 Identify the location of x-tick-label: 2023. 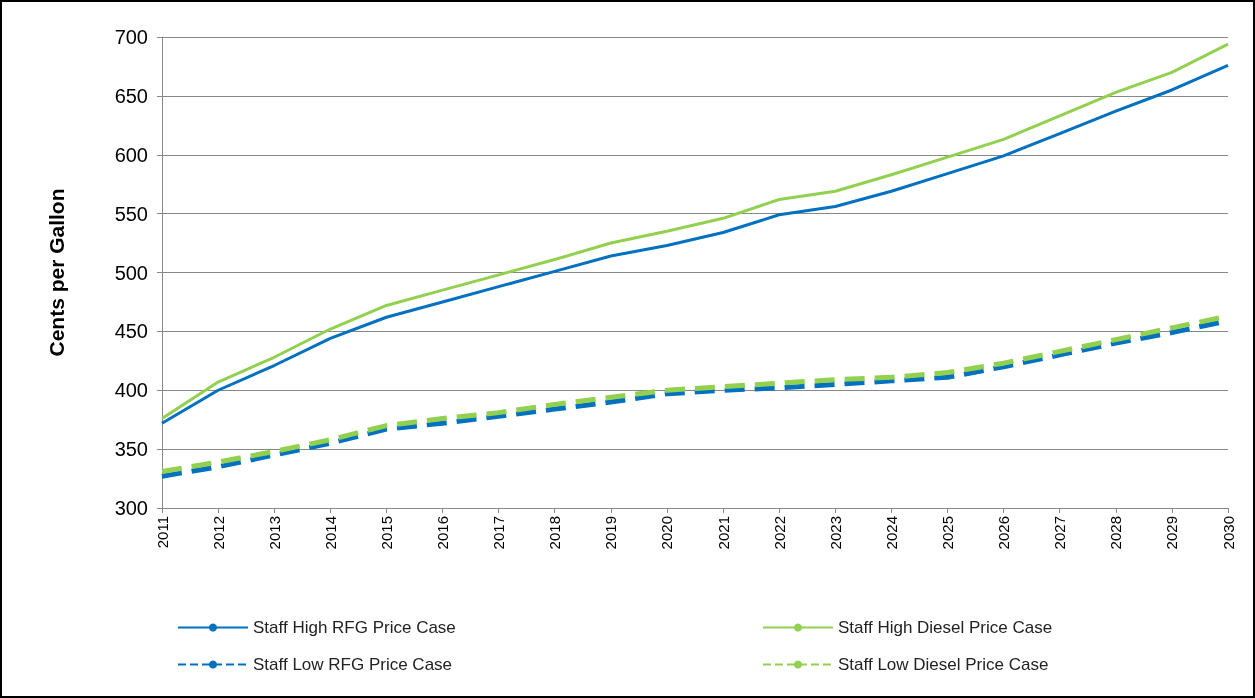
(835, 533).